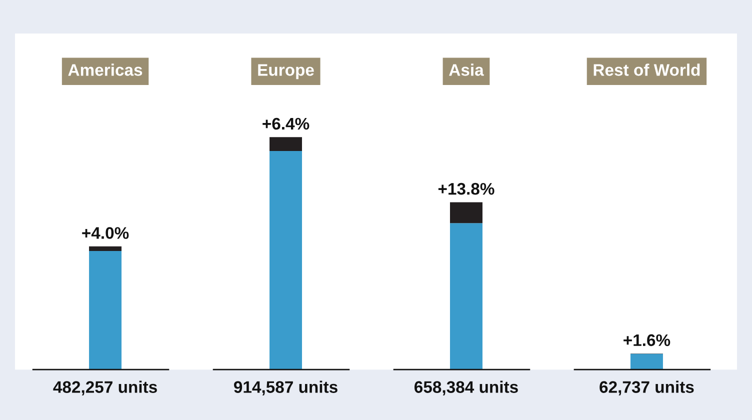 The width and height of the screenshot is (752, 420). What do you see at coordinates (647, 388) in the screenshot?
I see `annotation: 62,737 units` at bounding box center [647, 388].